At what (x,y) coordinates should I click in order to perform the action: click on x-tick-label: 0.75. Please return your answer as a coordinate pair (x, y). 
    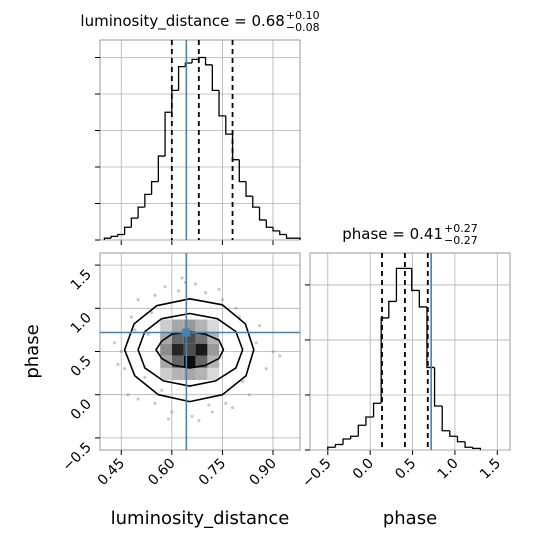
    Looking at the image, I should click on (212, 472).